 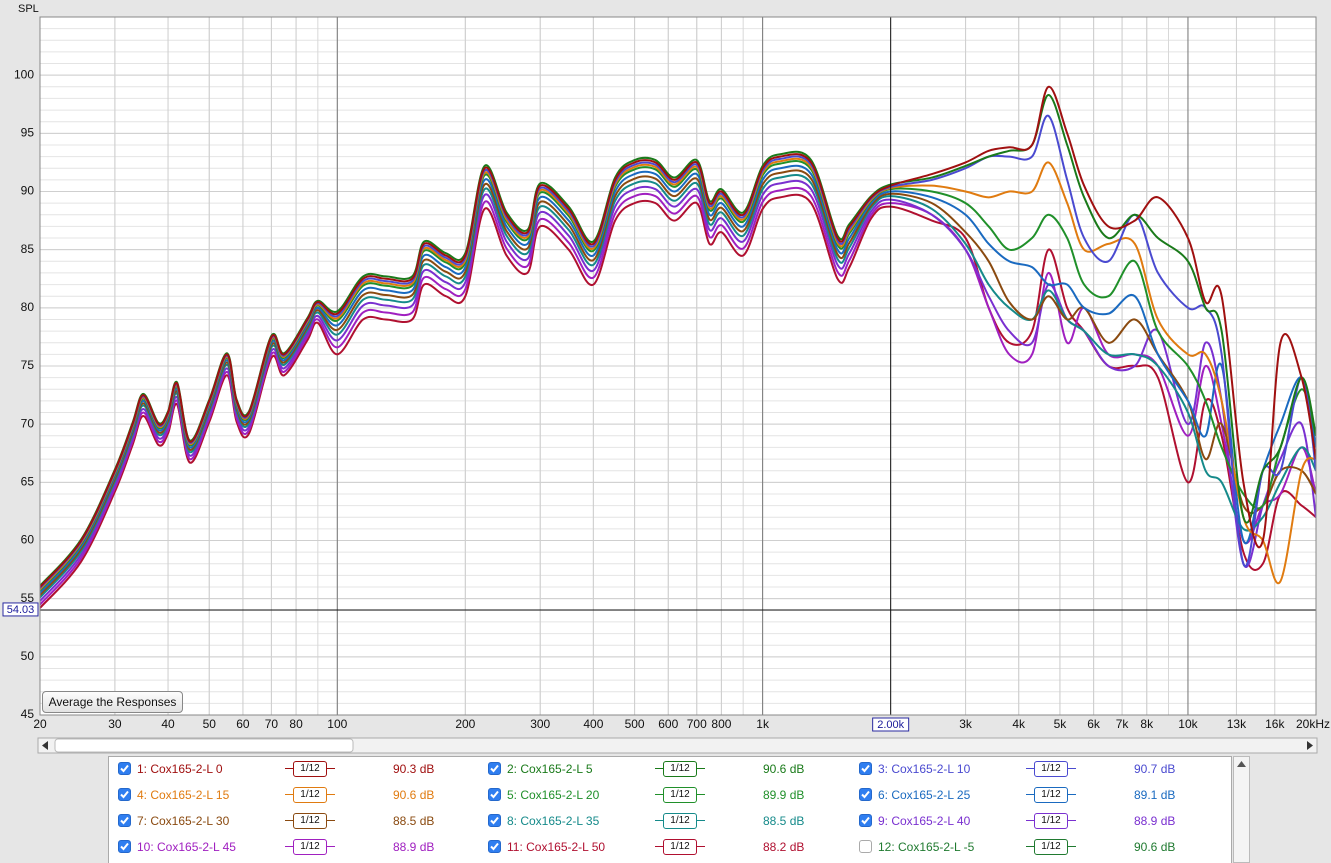 I want to click on y-tick-label: 90, so click(x=28, y=191).